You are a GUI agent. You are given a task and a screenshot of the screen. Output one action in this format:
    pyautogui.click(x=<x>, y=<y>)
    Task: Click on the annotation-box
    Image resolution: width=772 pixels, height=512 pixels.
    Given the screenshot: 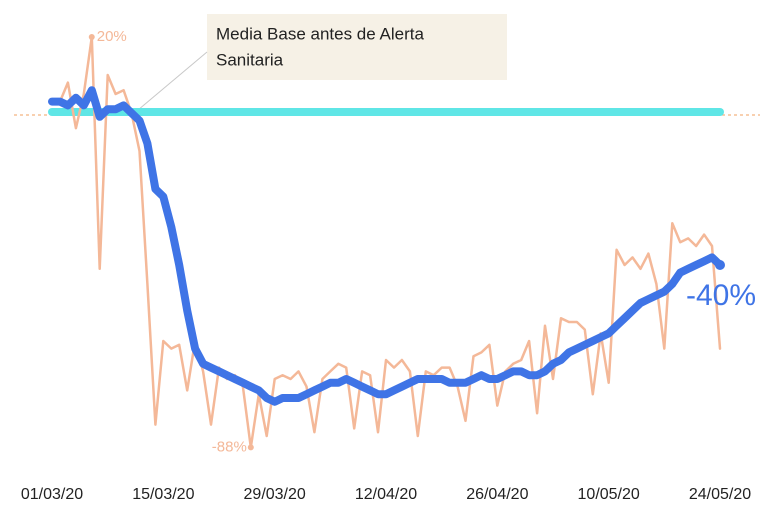 What is the action you would take?
    pyautogui.click(x=357, y=47)
    